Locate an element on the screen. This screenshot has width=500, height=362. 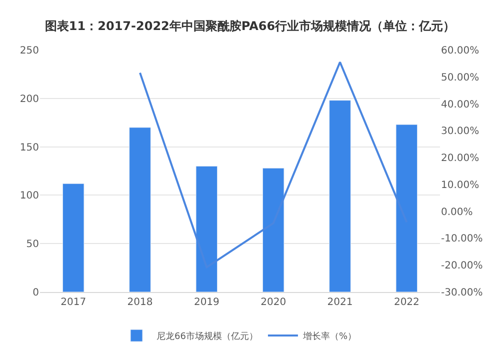
x-tick-label: 2020 is located at coordinates (273, 302).